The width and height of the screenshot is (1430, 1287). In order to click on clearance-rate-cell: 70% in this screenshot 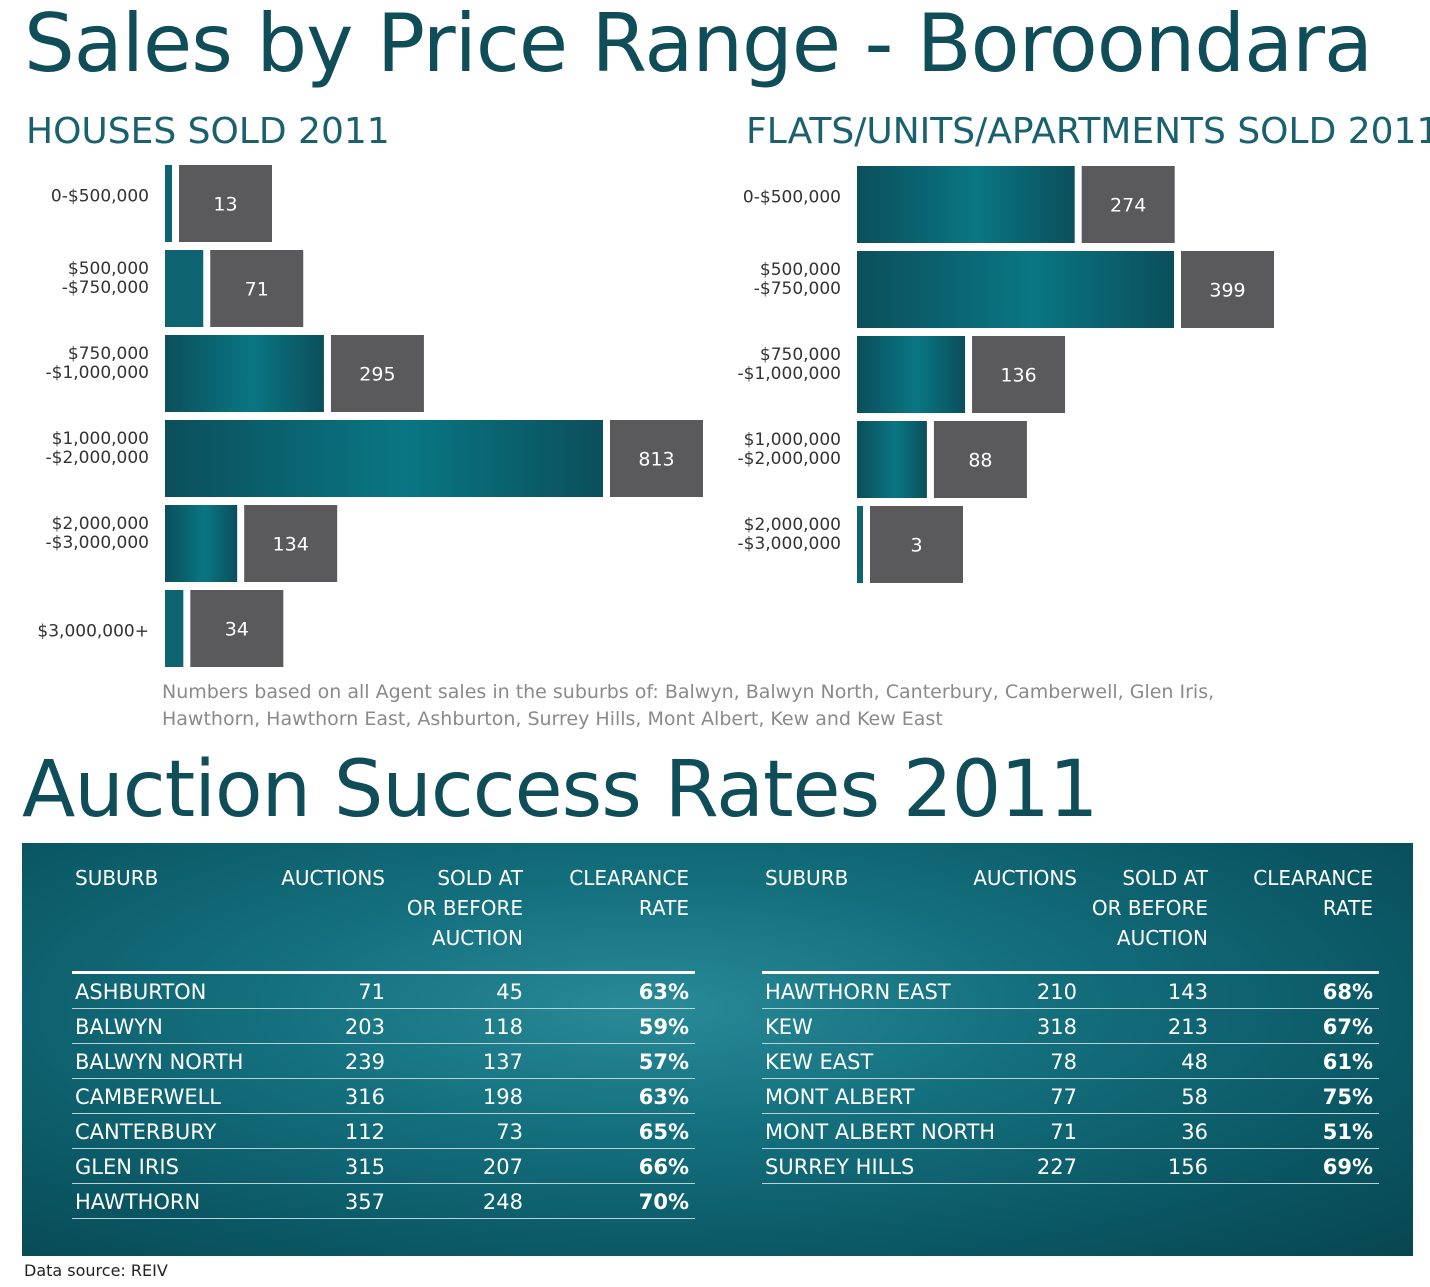, I will do `click(663, 1202)`.